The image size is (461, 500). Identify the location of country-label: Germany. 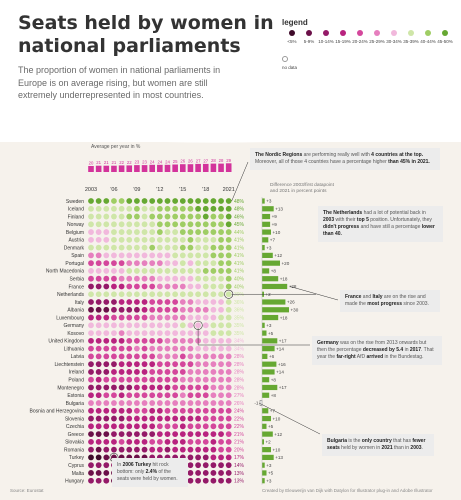
(73, 326).